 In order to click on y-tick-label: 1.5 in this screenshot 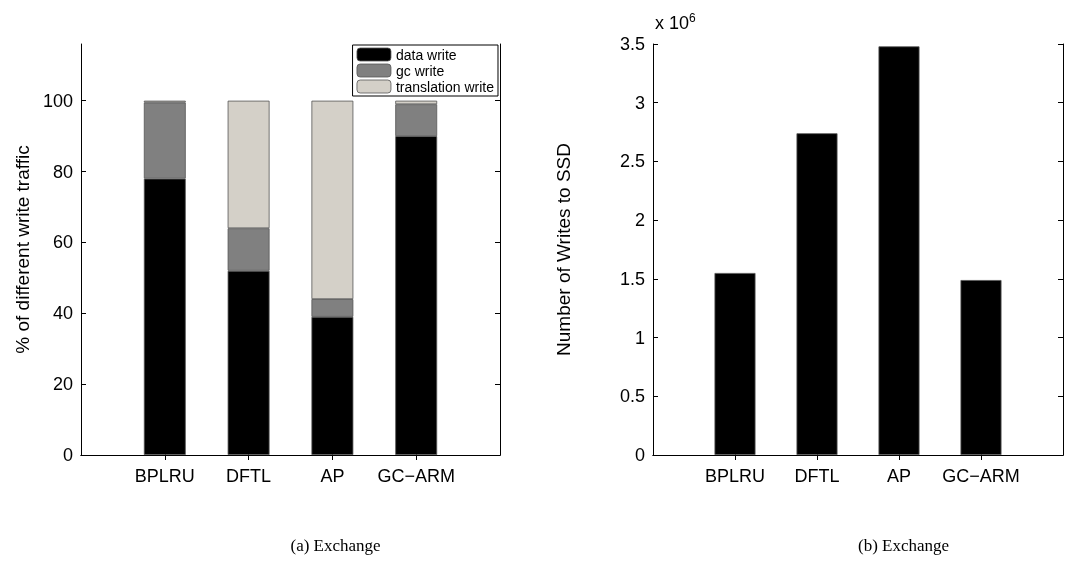, I will do `click(632, 278)`.